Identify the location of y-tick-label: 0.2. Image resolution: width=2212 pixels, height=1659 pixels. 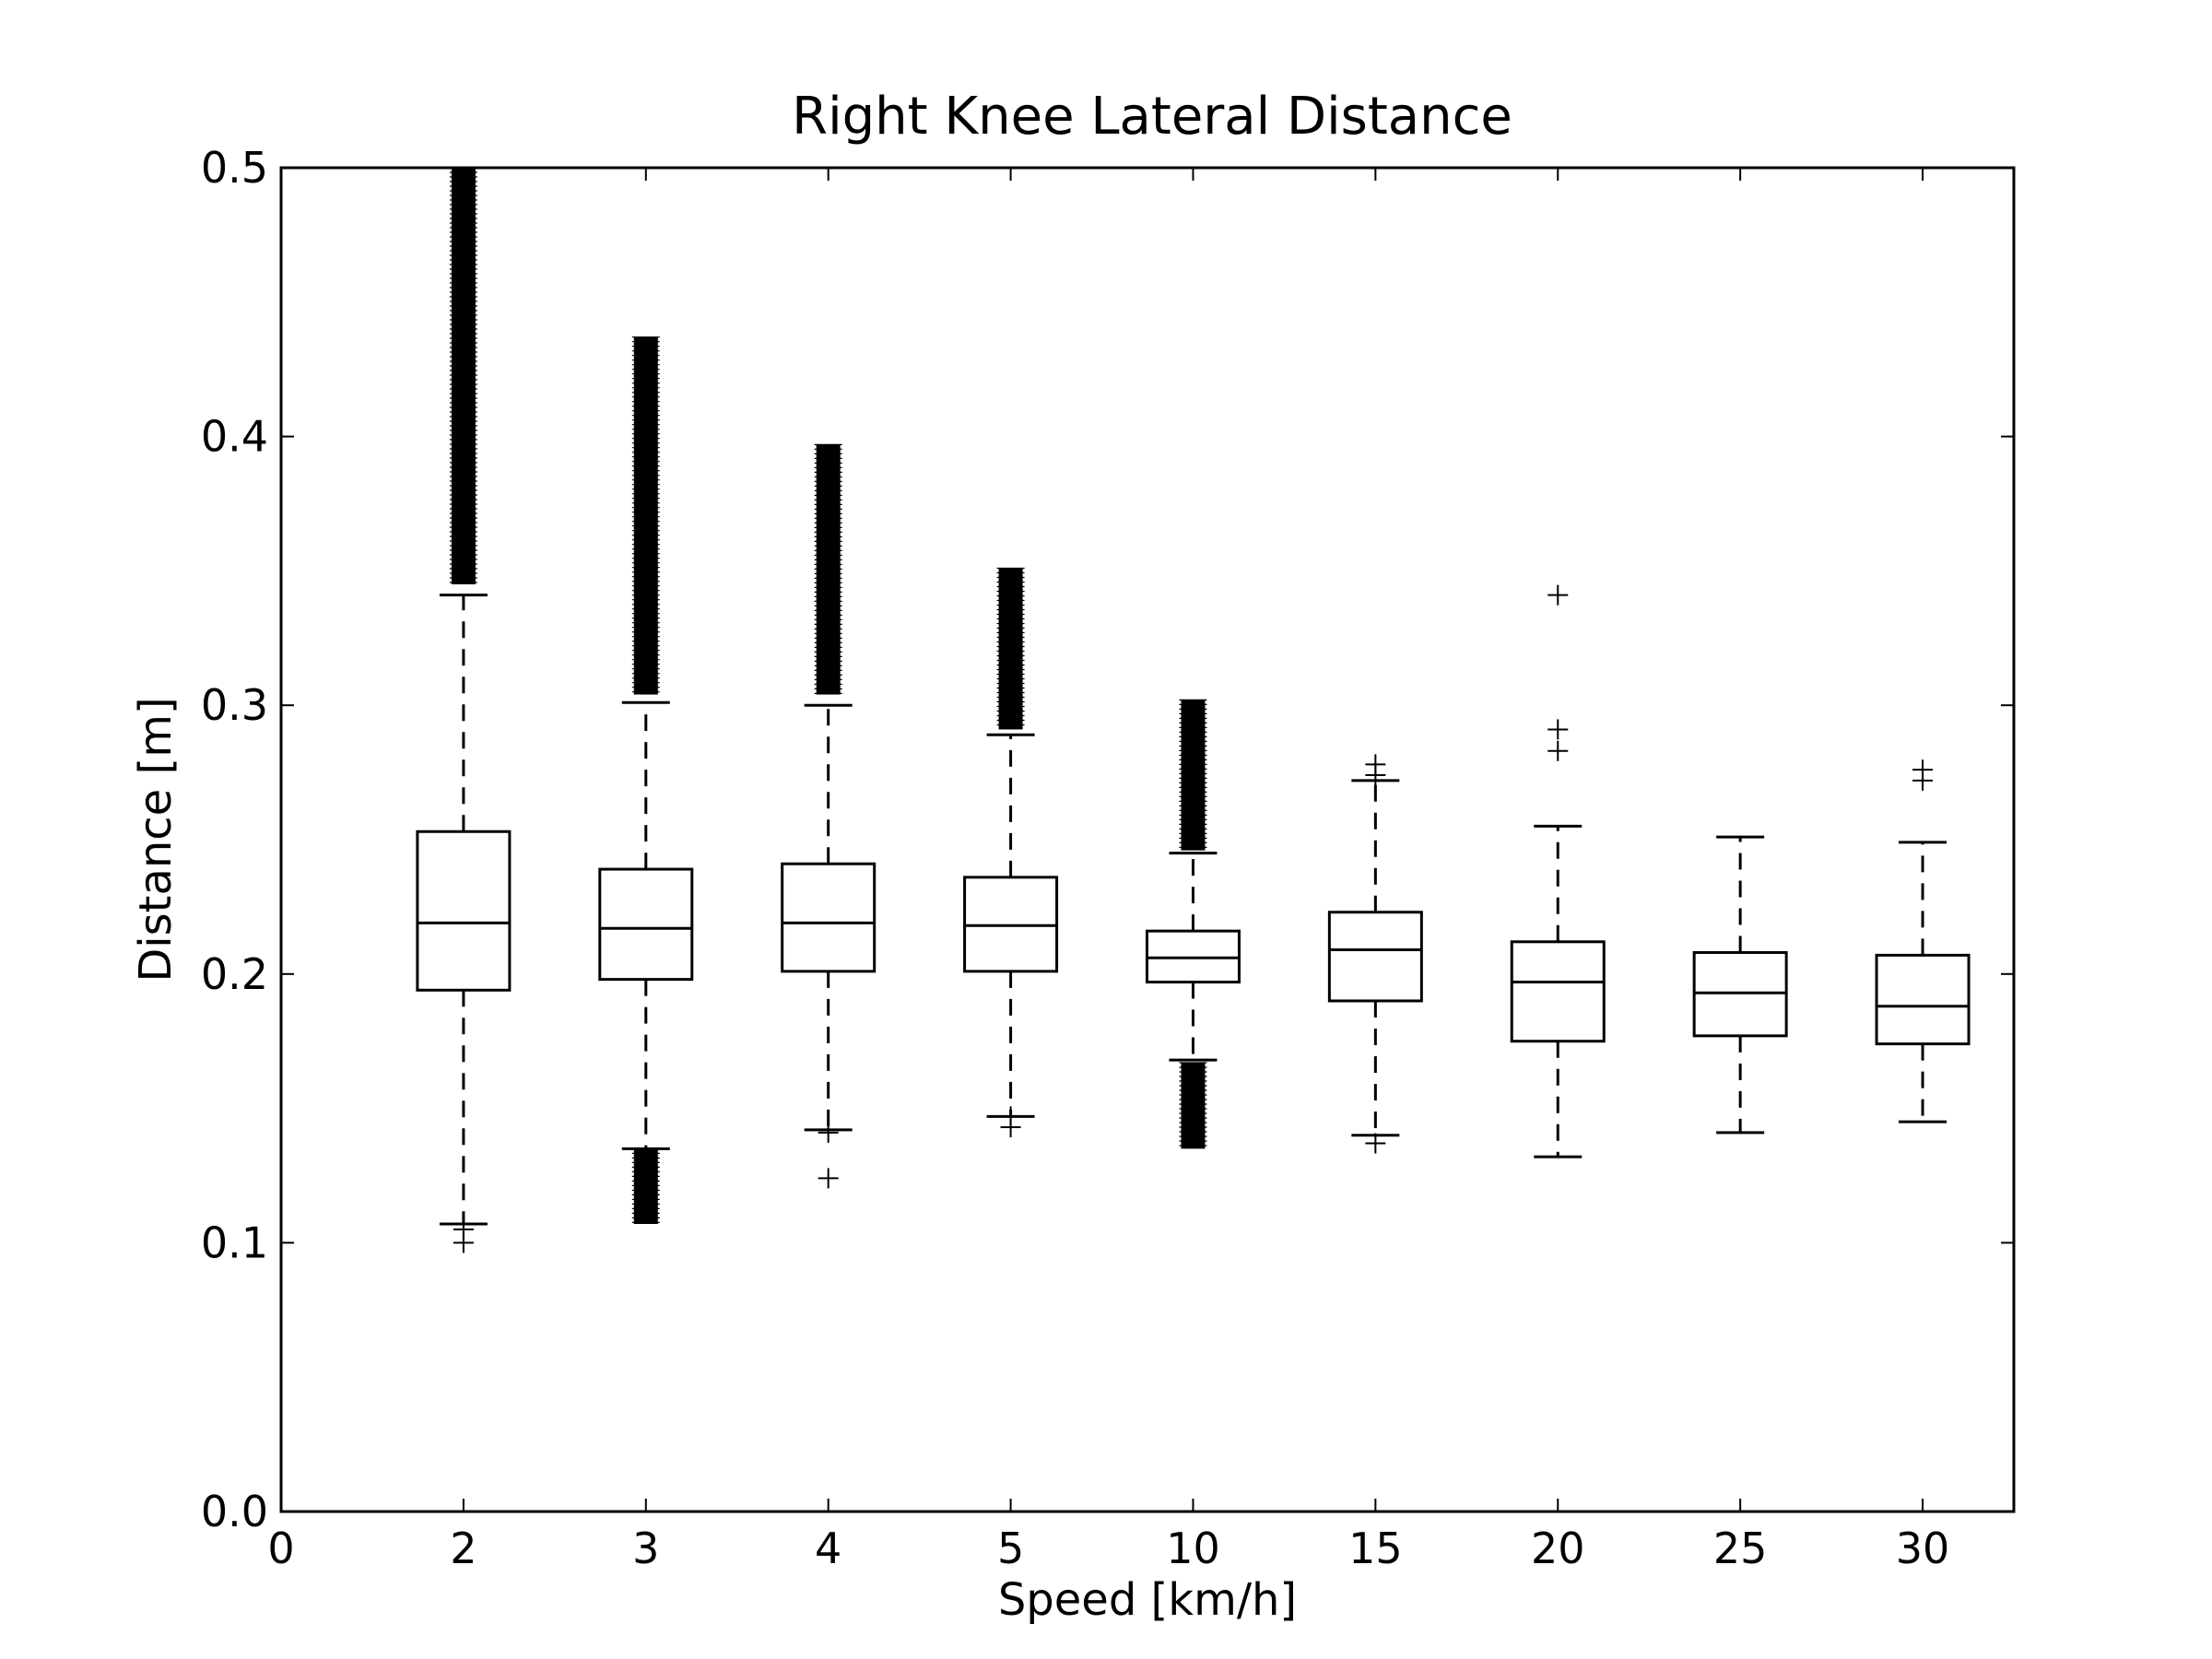
(234, 974).